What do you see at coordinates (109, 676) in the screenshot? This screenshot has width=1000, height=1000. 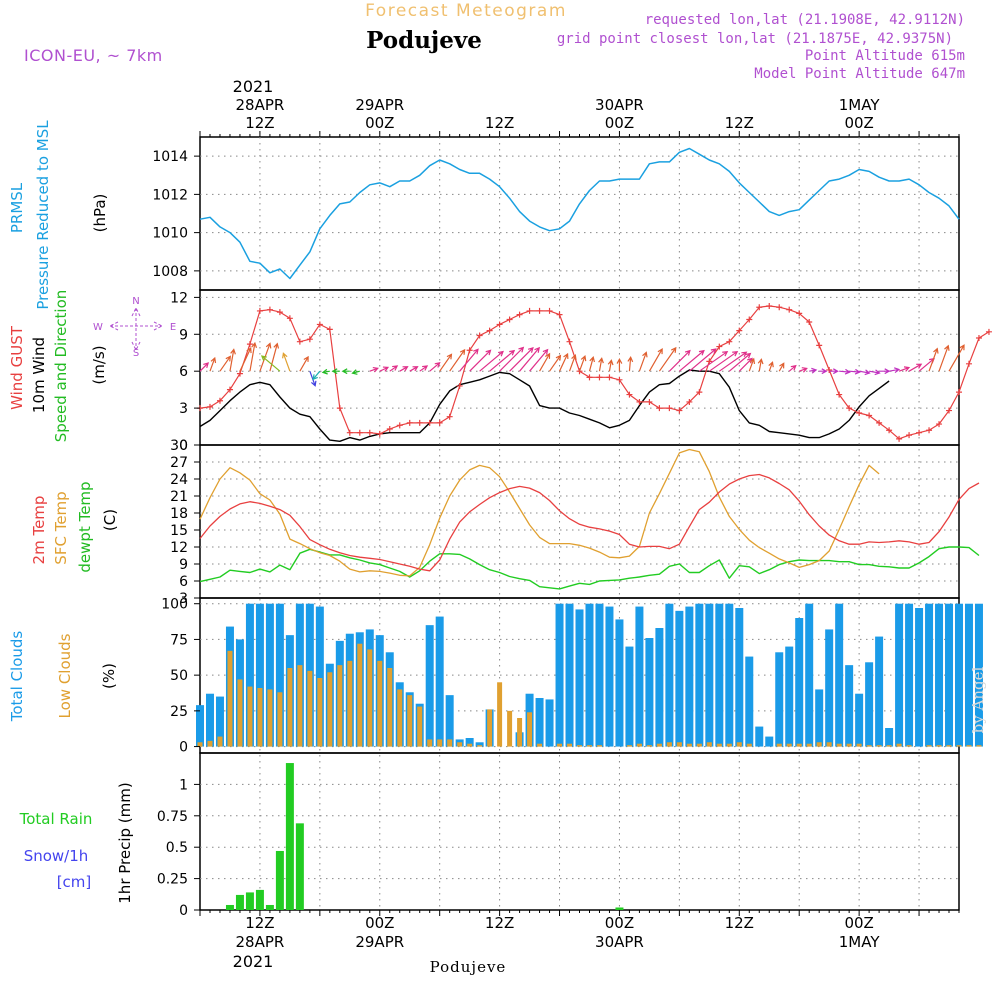 I see `cloud-unit-label: (%)` at bounding box center [109, 676].